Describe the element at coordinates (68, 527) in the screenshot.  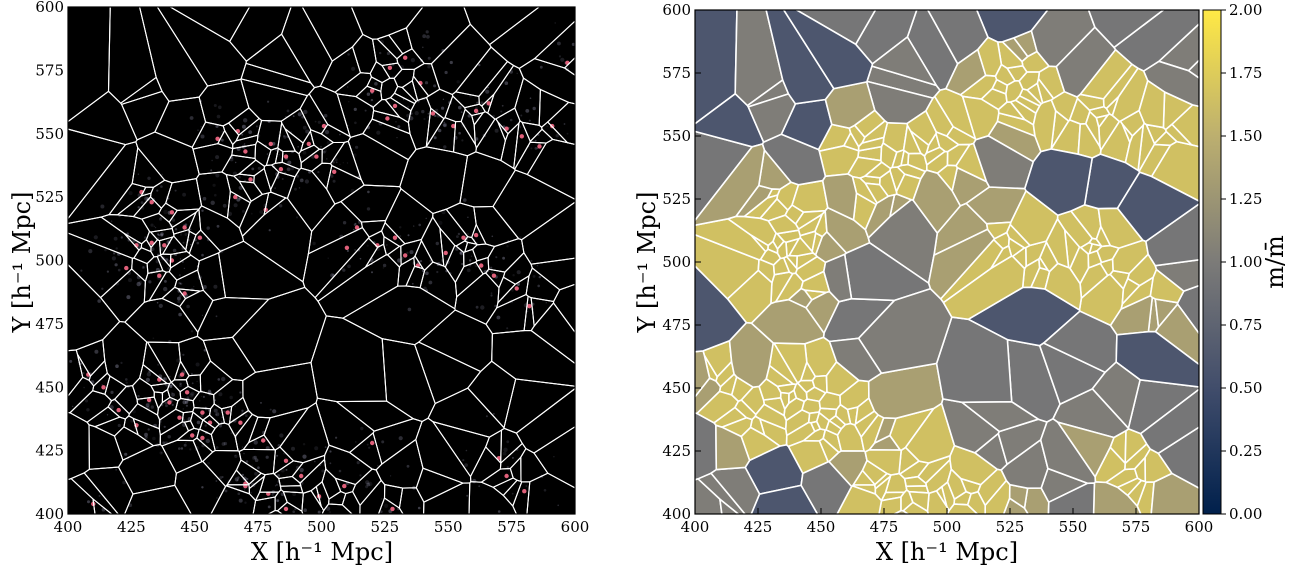
I see `x-tick-label: 400` at that location.